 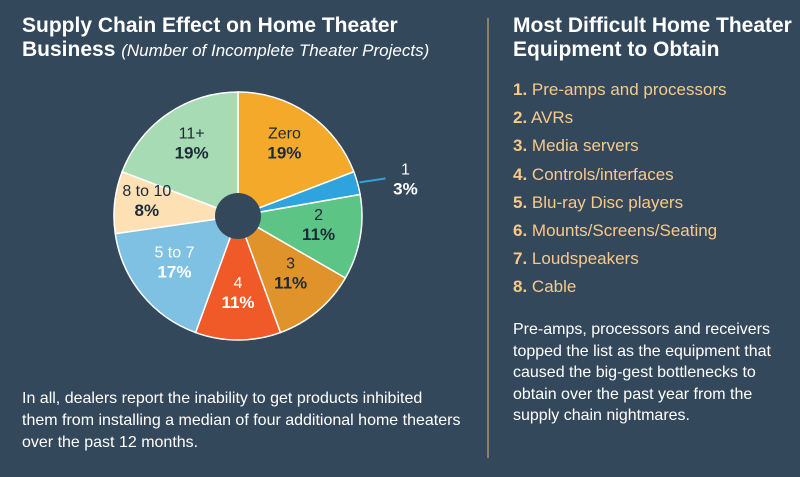 What do you see at coordinates (545, 287) in the screenshot?
I see `list-item: 8. Cable` at bounding box center [545, 287].